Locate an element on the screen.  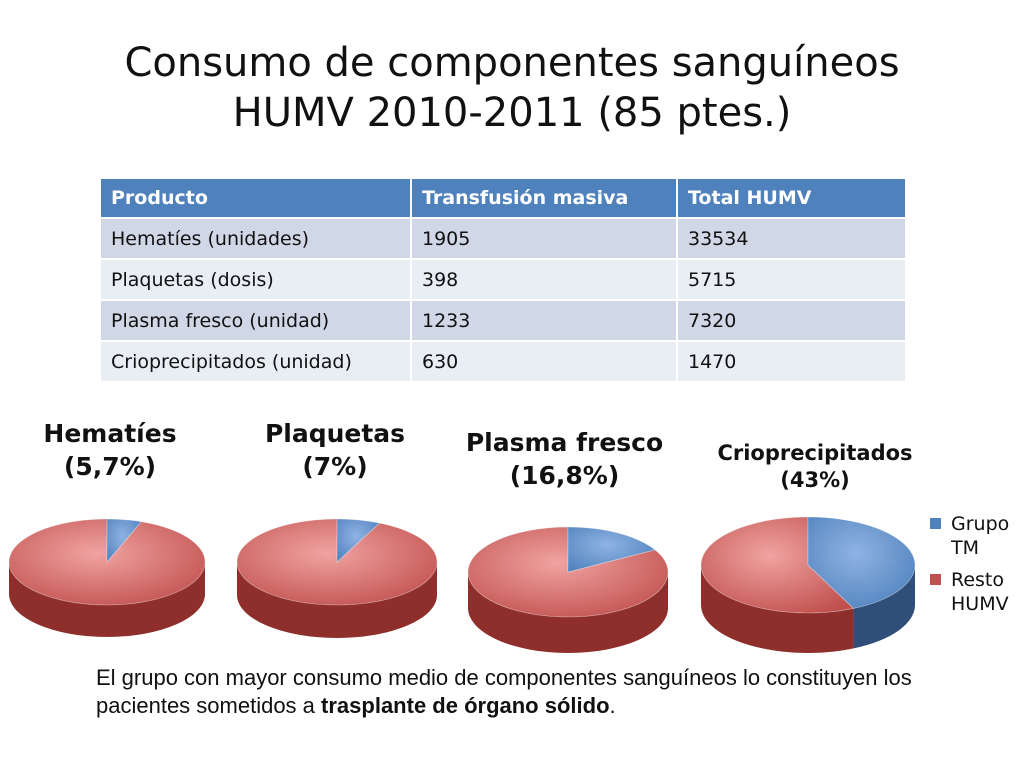
table-cell: 398 is located at coordinates (545, 280).